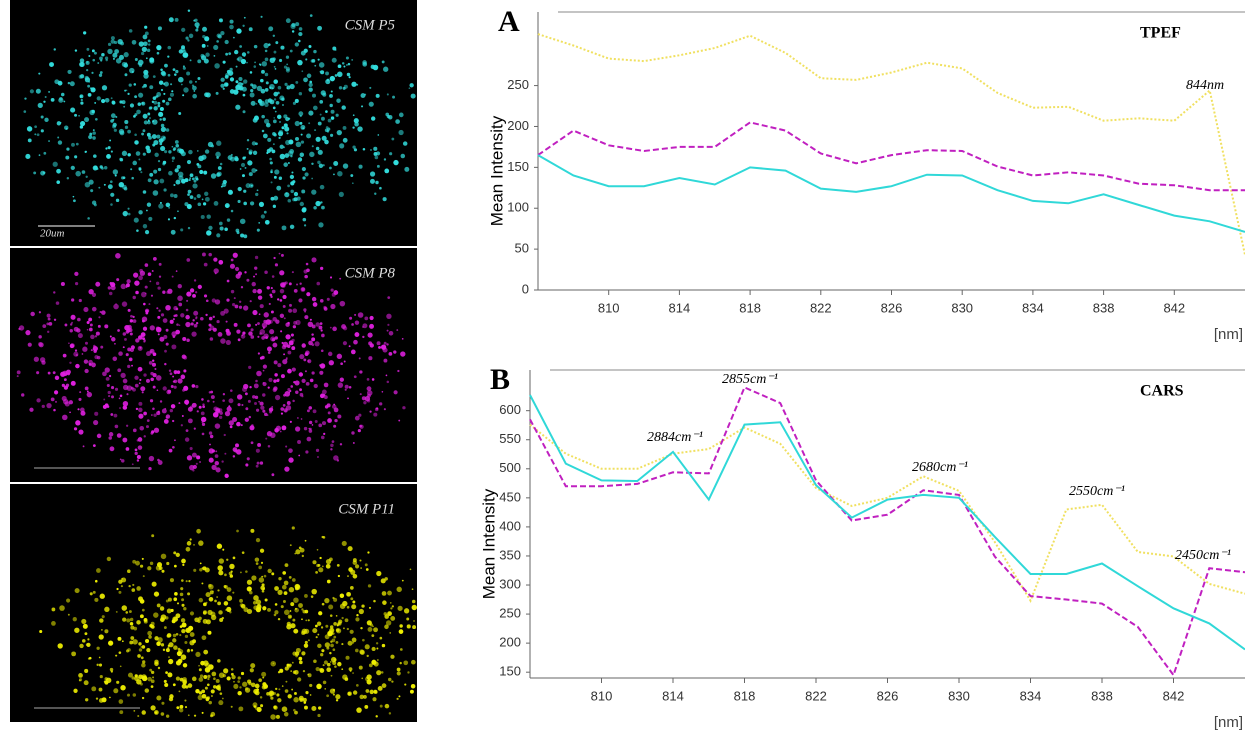  I want to click on series-line, so click(891, 156).